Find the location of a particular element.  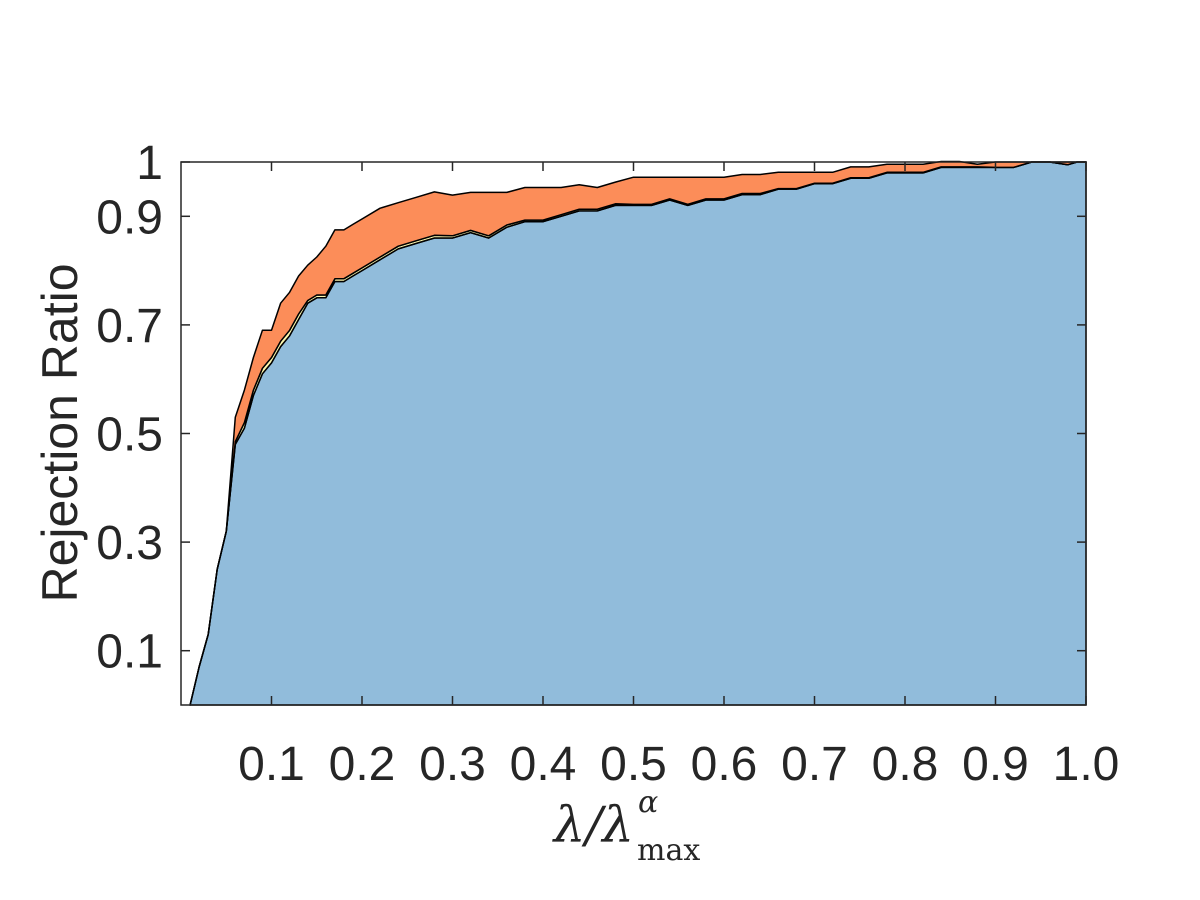

y-tick-label: 0.3 is located at coordinates (129, 543).